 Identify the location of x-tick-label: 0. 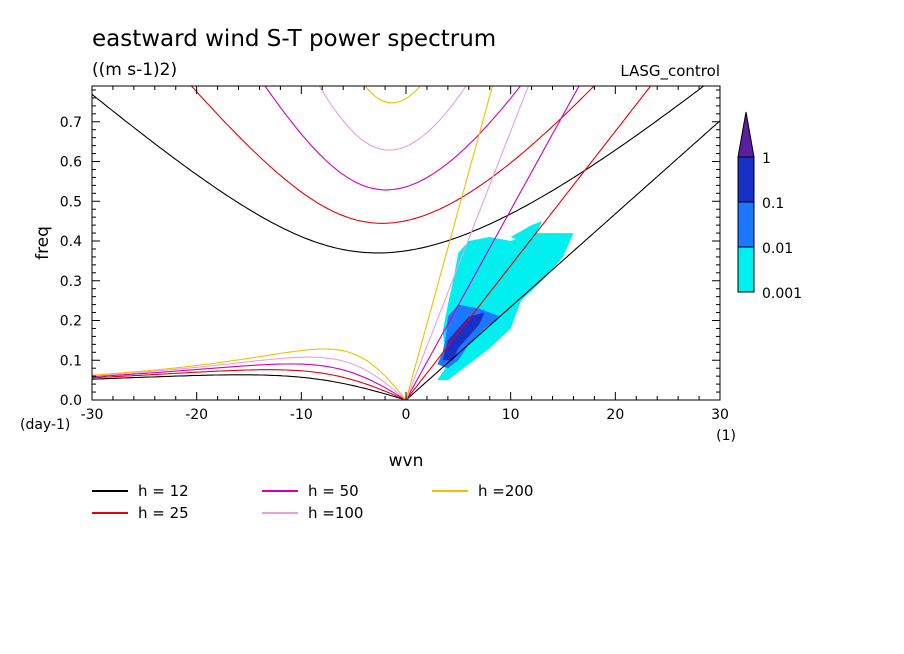
(406, 415).